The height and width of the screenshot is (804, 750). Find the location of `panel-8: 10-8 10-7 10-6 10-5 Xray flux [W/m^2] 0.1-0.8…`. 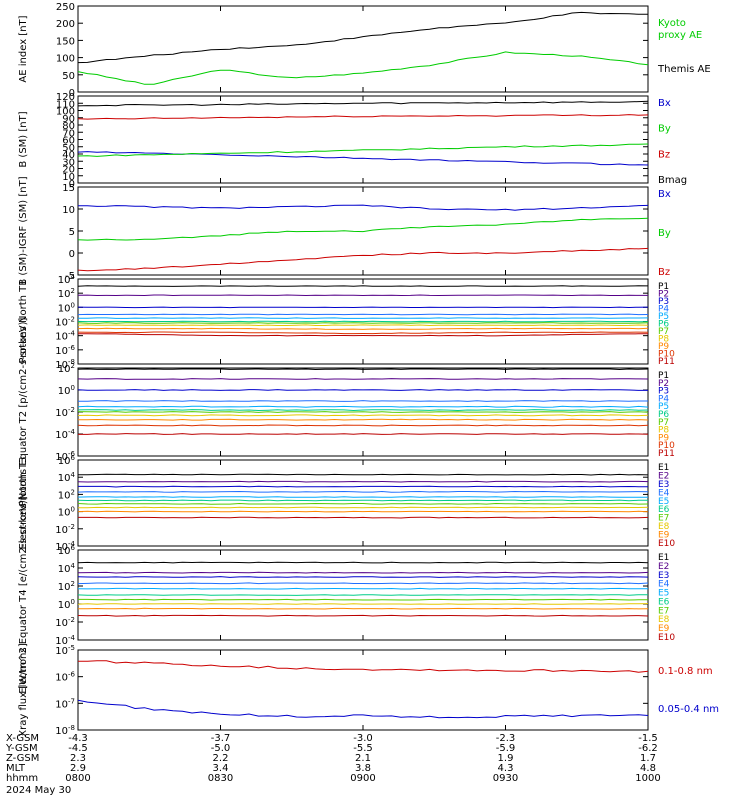

panel-8: 10-8 10-7 10-6 10-5 Xray flux [W/m^2] 0.1-0.8… is located at coordinates (368, 690).